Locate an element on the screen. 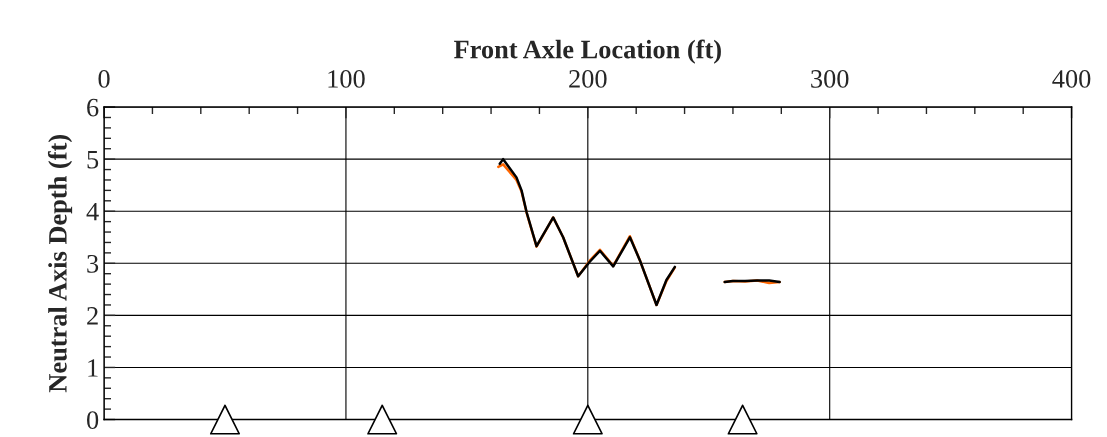 This screenshot has height=437, width=1107. y-axis-title: Neutral Axis Depth (ft) is located at coordinates (60, 264).